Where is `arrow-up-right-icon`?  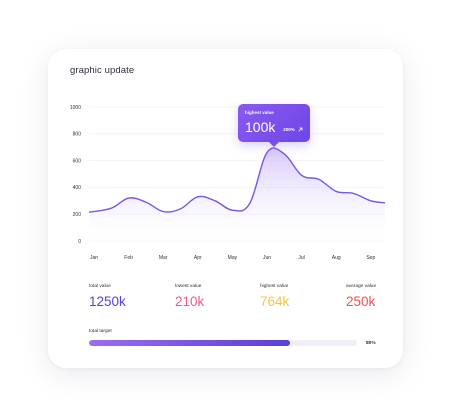
arrow-up-right-icon is located at coordinates (300, 129).